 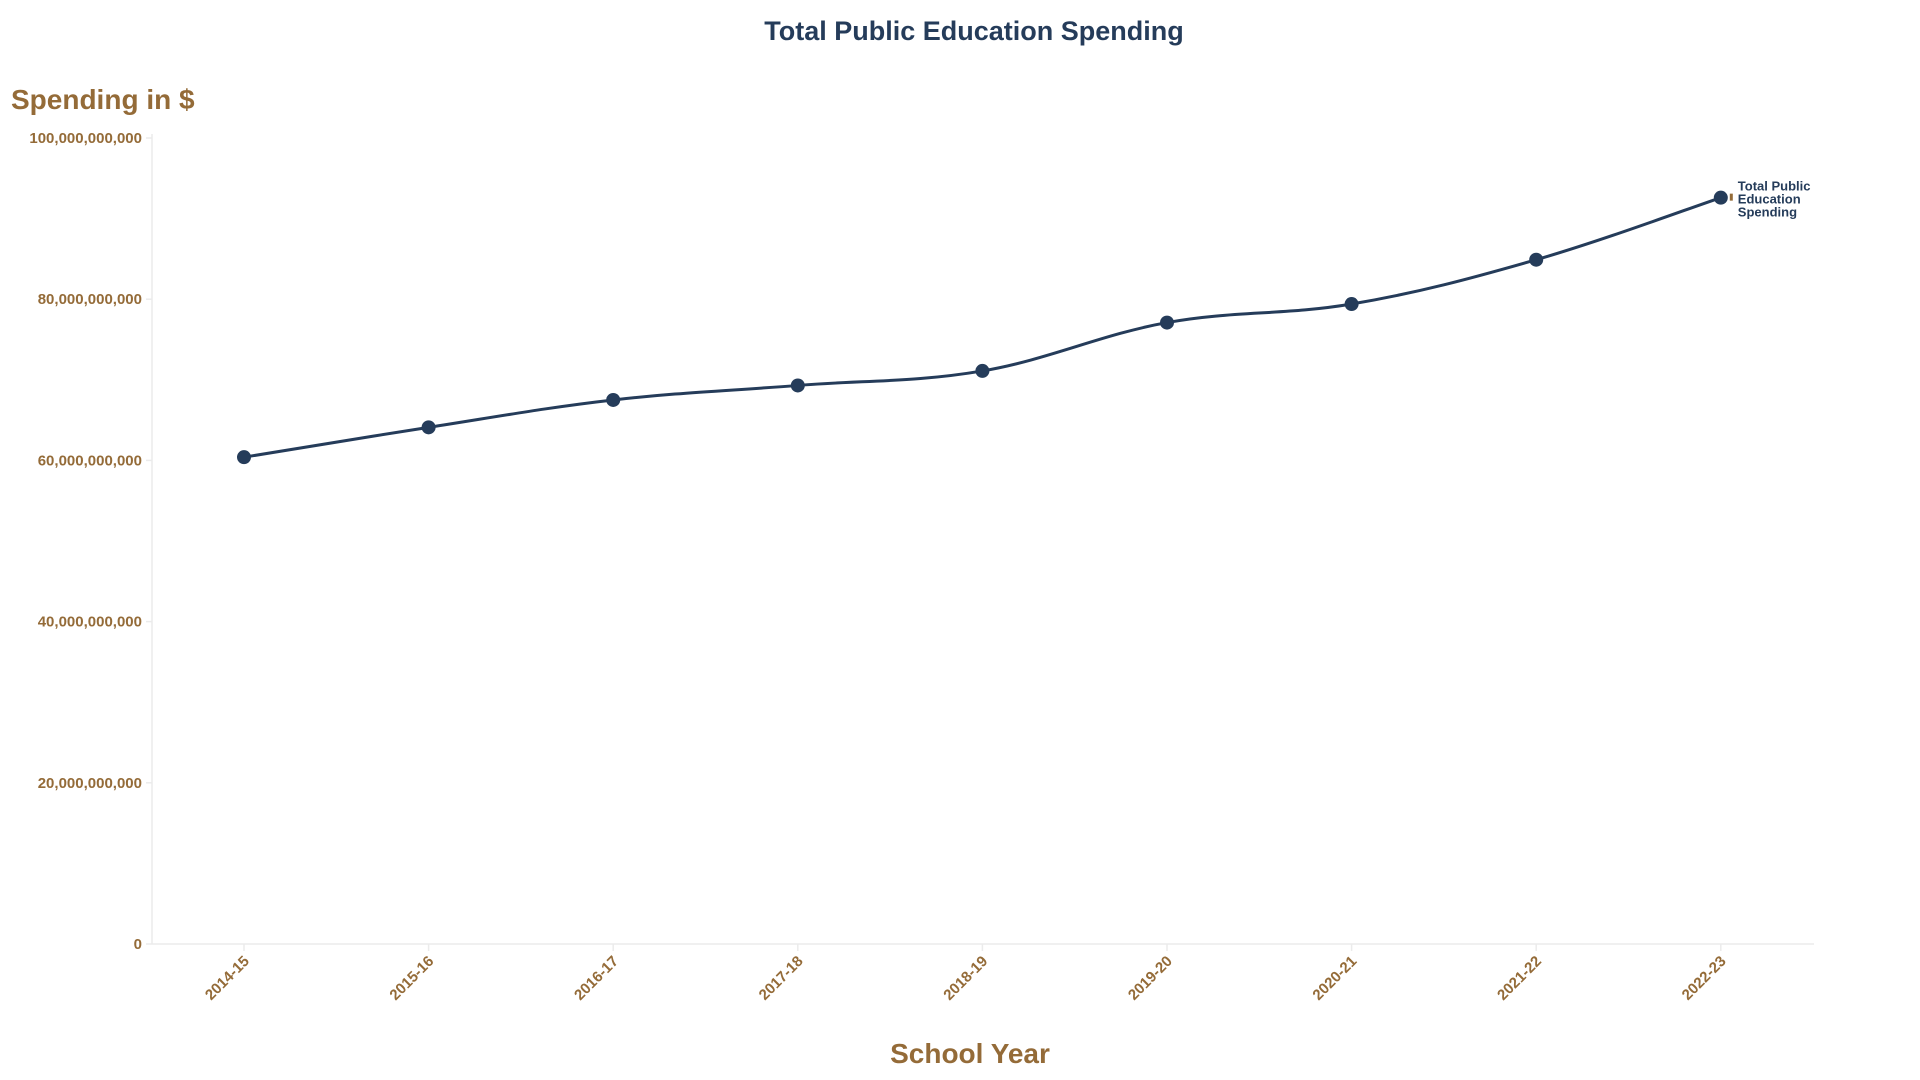 What do you see at coordinates (90, 299) in the screenshot?
I see `y-tick-label: 80,000,000,000` at bounding box center [90, 299].